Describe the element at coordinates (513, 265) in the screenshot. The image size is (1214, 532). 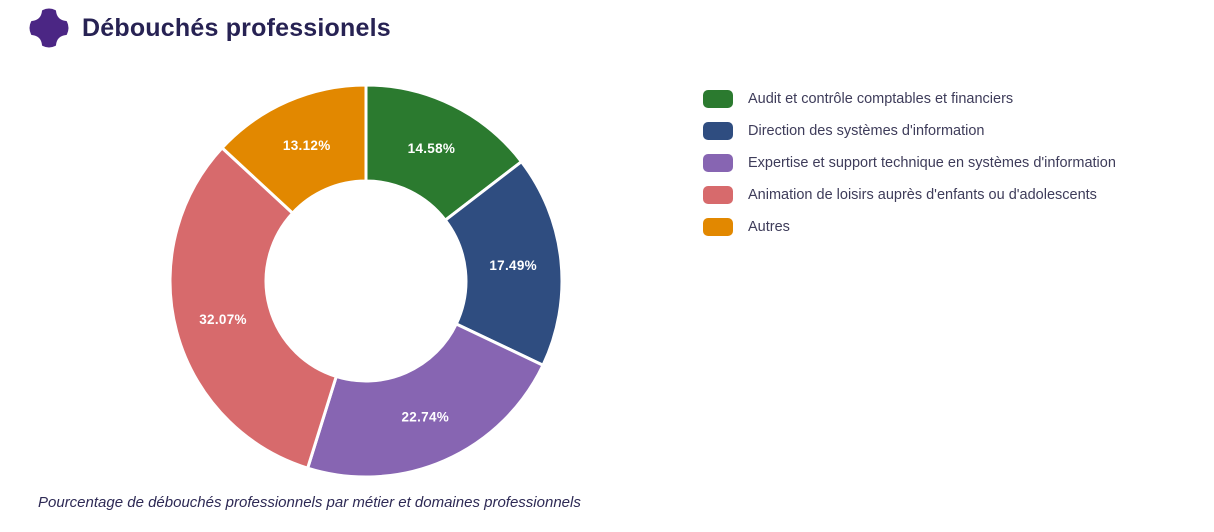
I see `slice-label-1: 17.49%` at that location.